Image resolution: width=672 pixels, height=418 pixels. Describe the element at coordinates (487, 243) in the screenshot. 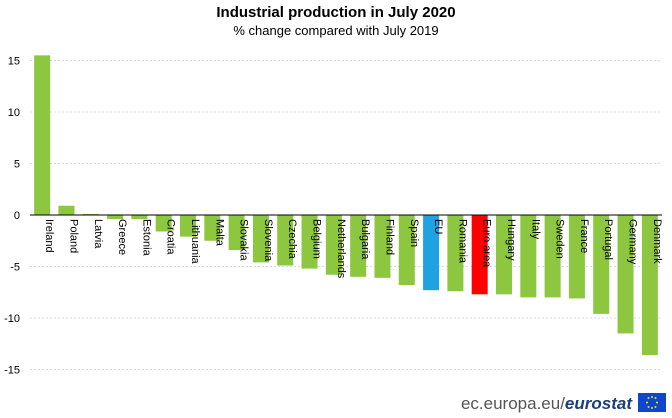

I see `x-tick-label: Euro area` at that location.